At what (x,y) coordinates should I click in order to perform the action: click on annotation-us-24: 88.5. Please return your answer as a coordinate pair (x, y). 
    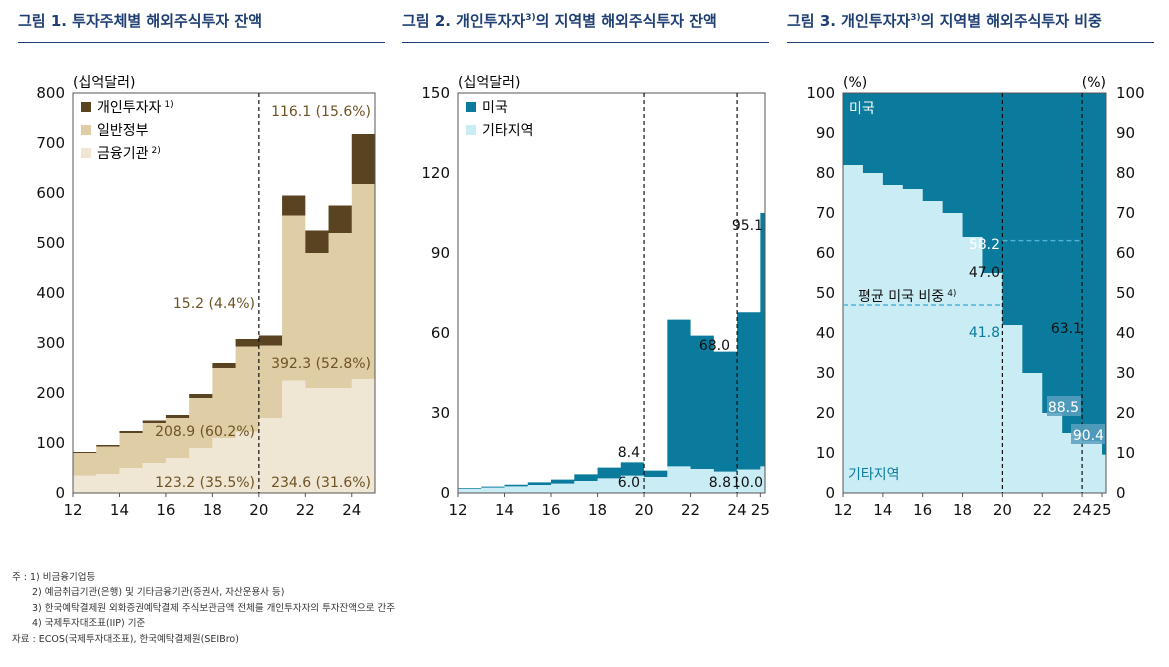
    Looking at the image, I should click on (1063, 408).